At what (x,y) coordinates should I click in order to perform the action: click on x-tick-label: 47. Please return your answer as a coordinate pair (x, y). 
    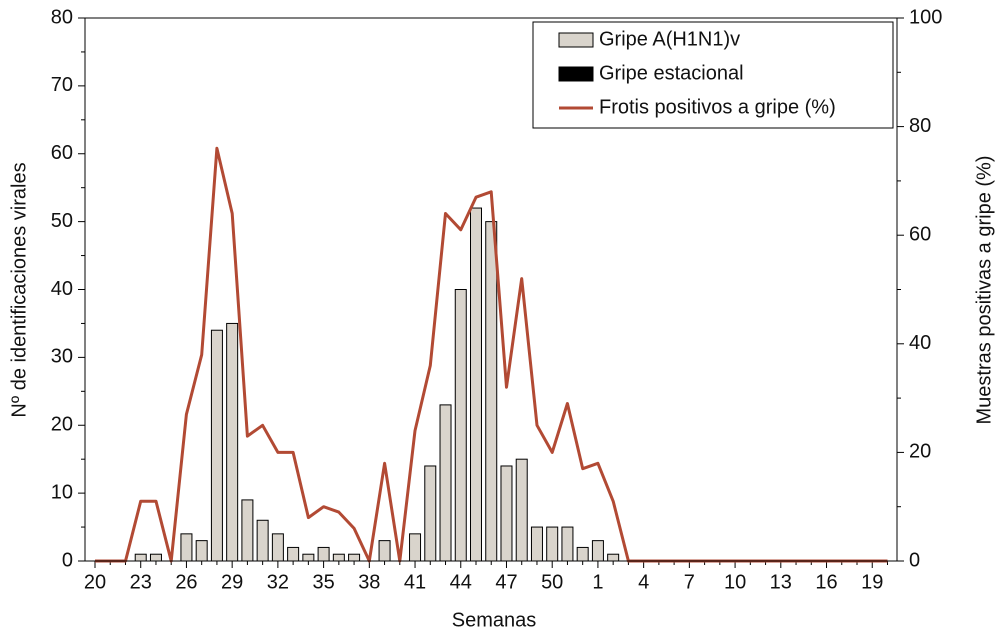
    Looking at the image, I should click on (506, 582).